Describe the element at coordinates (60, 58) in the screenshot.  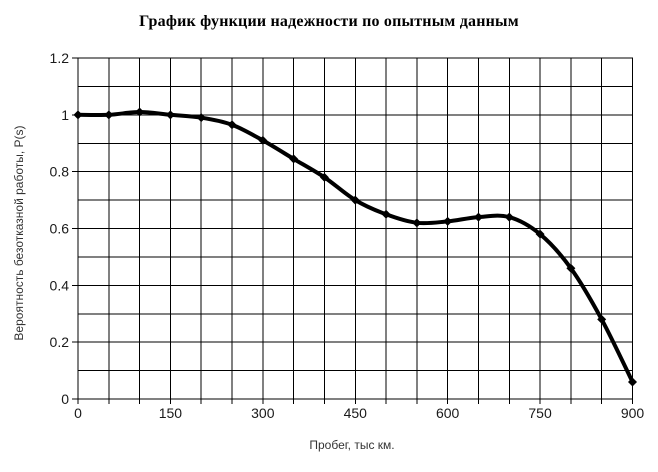
I see `y-tick-label: 1.2` at that location.